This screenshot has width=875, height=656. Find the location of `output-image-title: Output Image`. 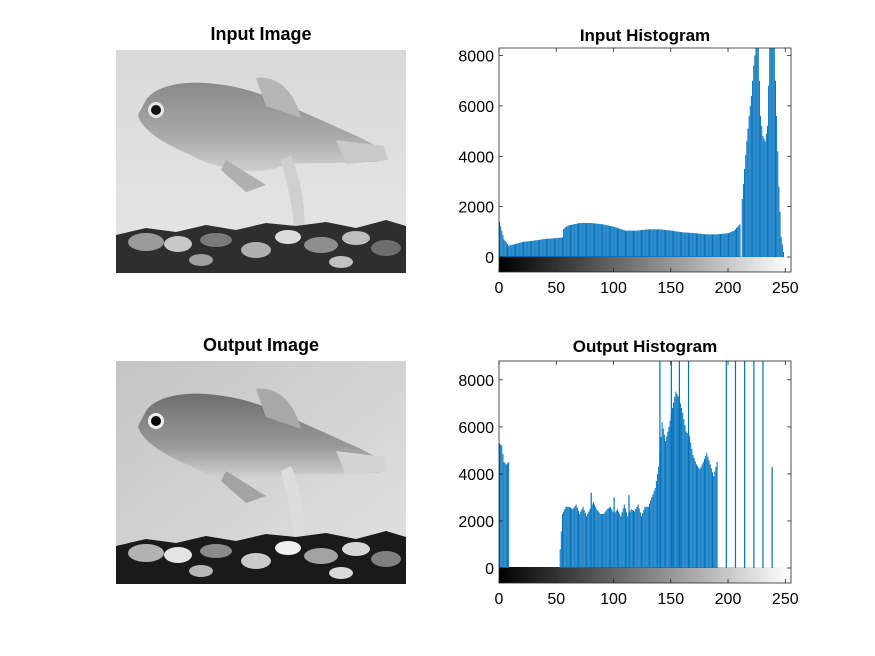

output-image-title: Output Image is located at coordinates (261, 345).